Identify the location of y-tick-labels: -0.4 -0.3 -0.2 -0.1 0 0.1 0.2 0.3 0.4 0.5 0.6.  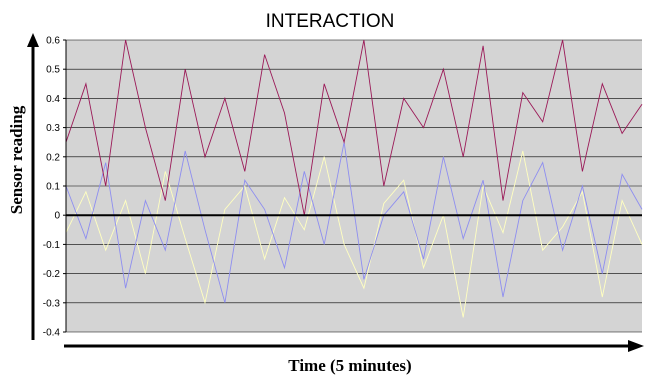
(52, 187).